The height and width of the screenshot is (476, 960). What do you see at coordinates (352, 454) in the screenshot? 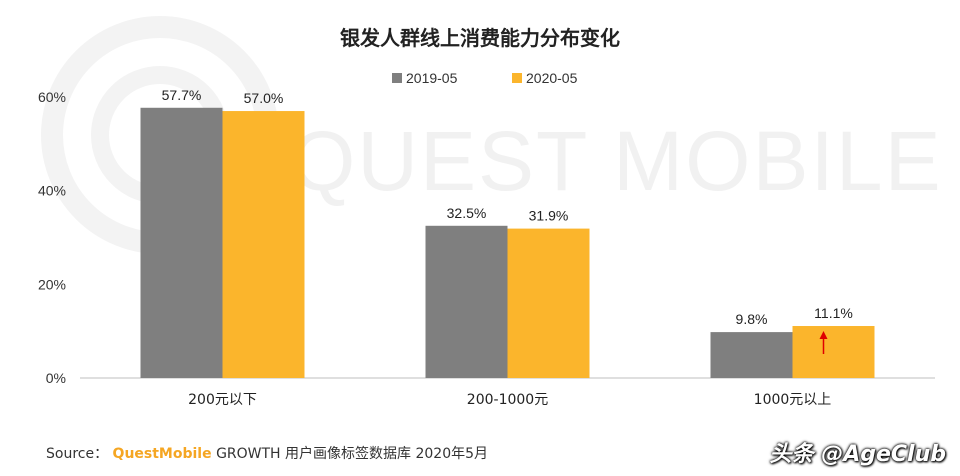
I see `source-rest: GROWTH 用户画像标签数据库 2020年5月` at bounding box center [352, 454].